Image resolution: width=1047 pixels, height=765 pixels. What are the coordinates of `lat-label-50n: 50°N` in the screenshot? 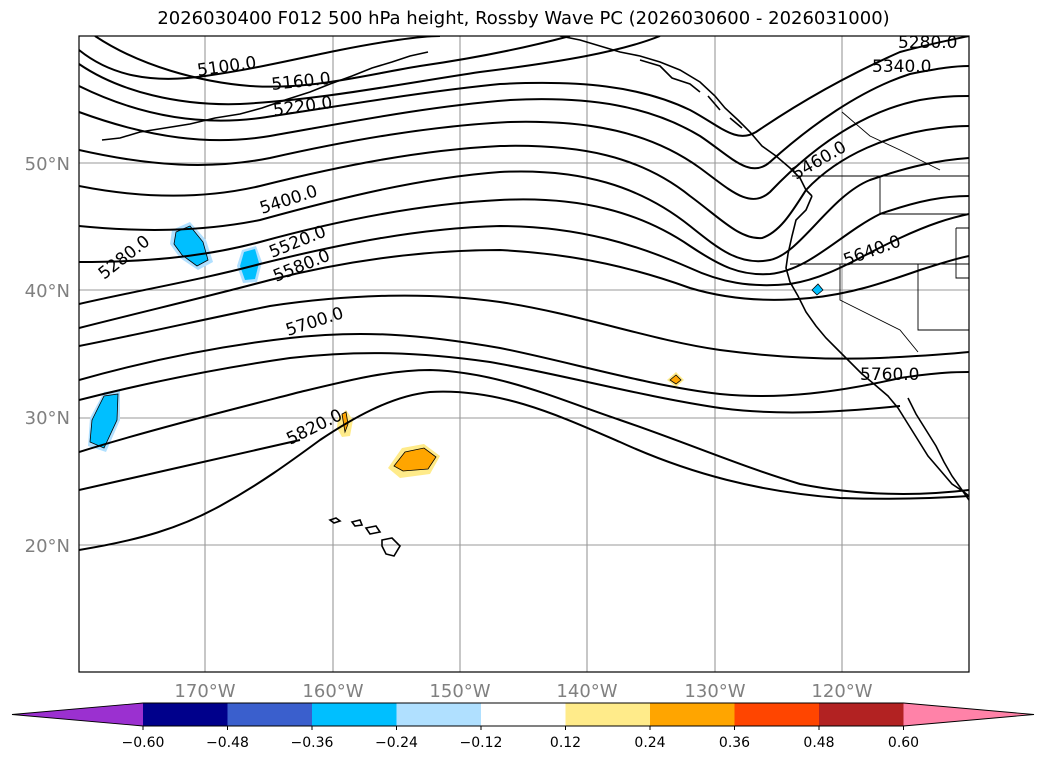 It's located at (47, 164).